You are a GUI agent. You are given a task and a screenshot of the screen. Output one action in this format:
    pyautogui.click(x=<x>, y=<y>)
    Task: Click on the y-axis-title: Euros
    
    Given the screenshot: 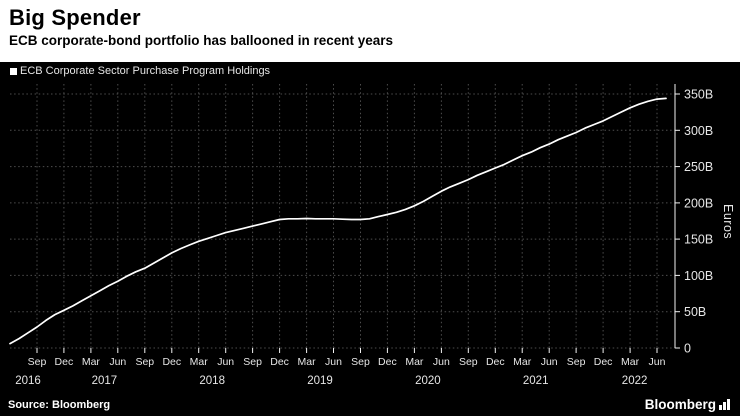 What is the action you would take?
    pyautogui.click(x=728, y=222)
    